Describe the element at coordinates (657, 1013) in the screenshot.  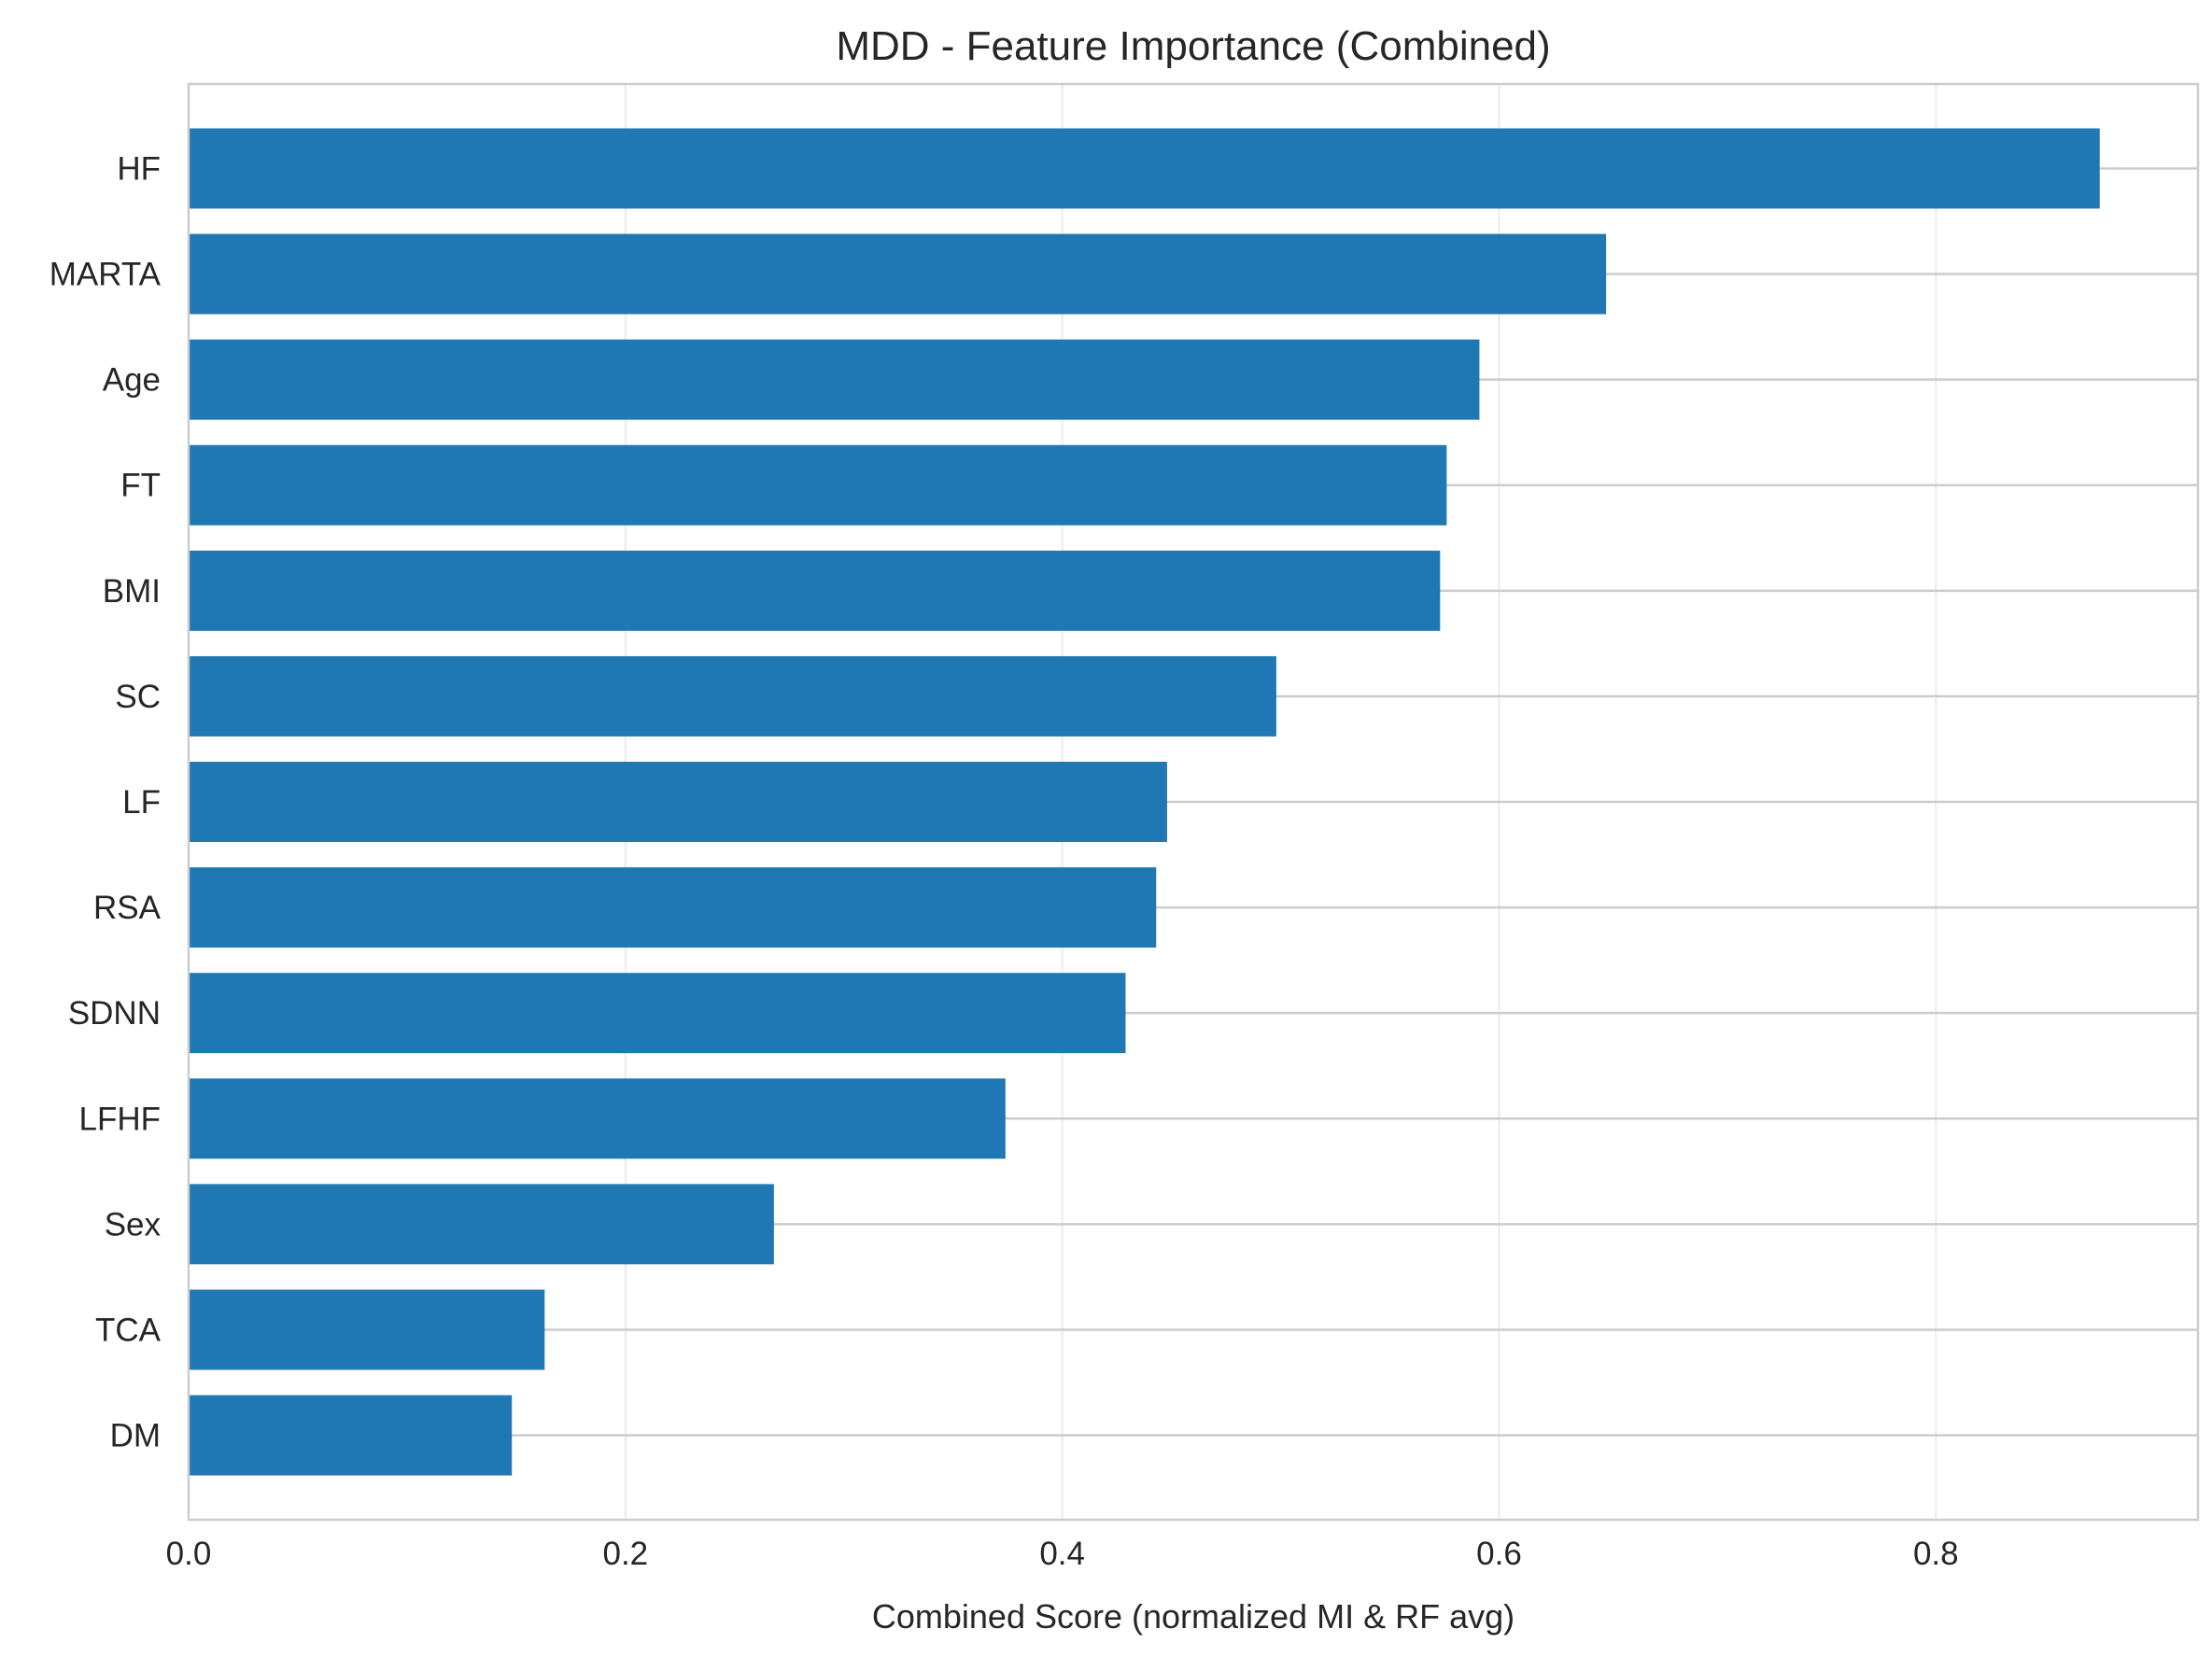
I see `bar-sdnn` at that location.